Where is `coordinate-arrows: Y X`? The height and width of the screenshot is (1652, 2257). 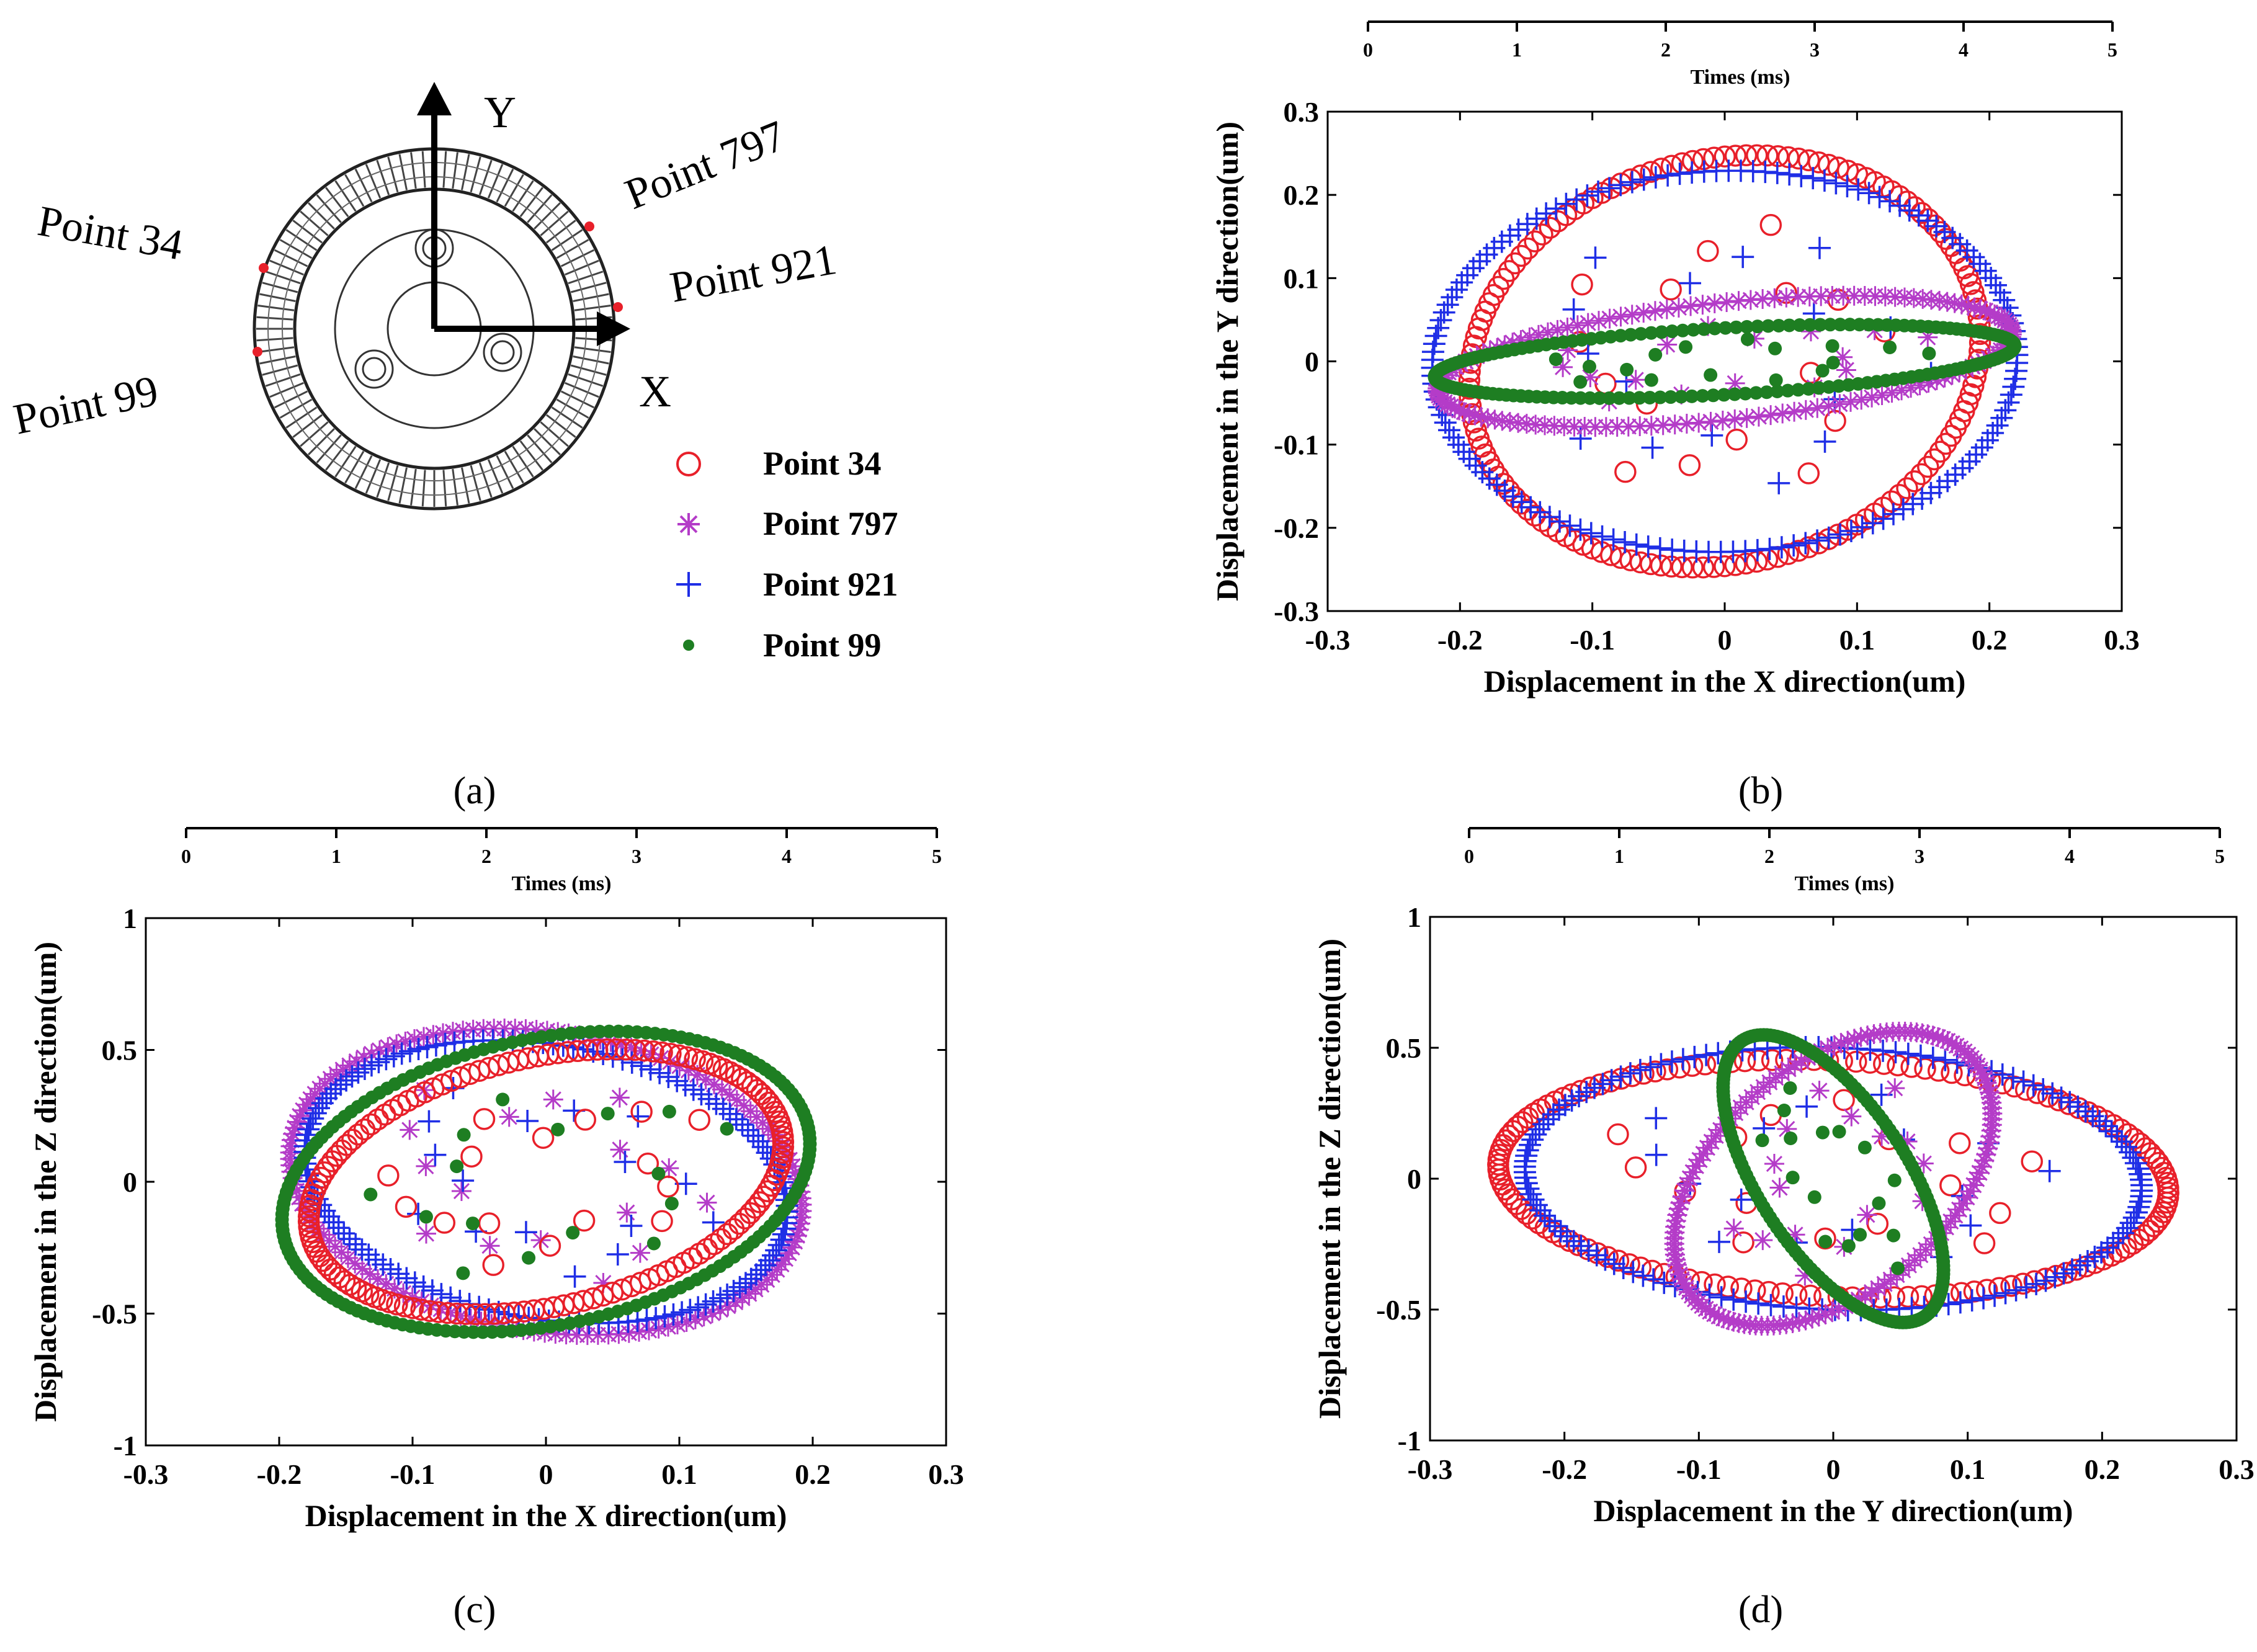 coordinate-arrows: Y X is located at coordinates (544, 249).